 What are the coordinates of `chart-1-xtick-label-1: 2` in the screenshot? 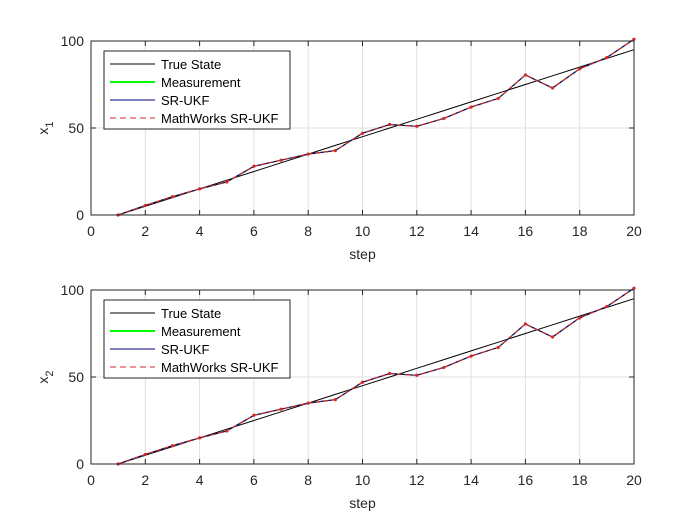 It's located at (145, 231).